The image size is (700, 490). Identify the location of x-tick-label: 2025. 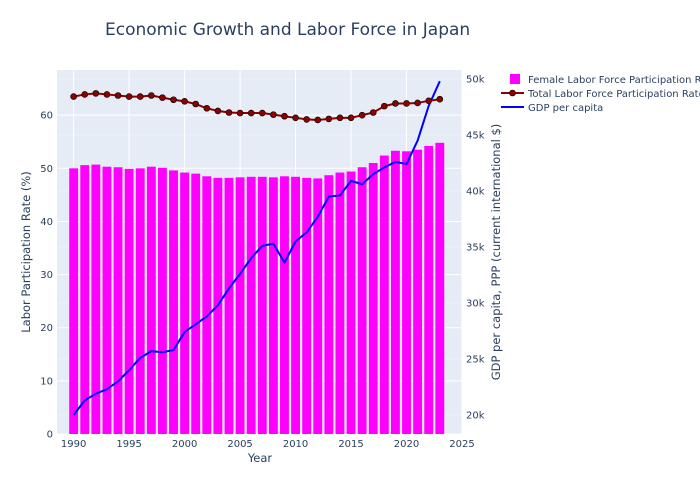
(461, 444).